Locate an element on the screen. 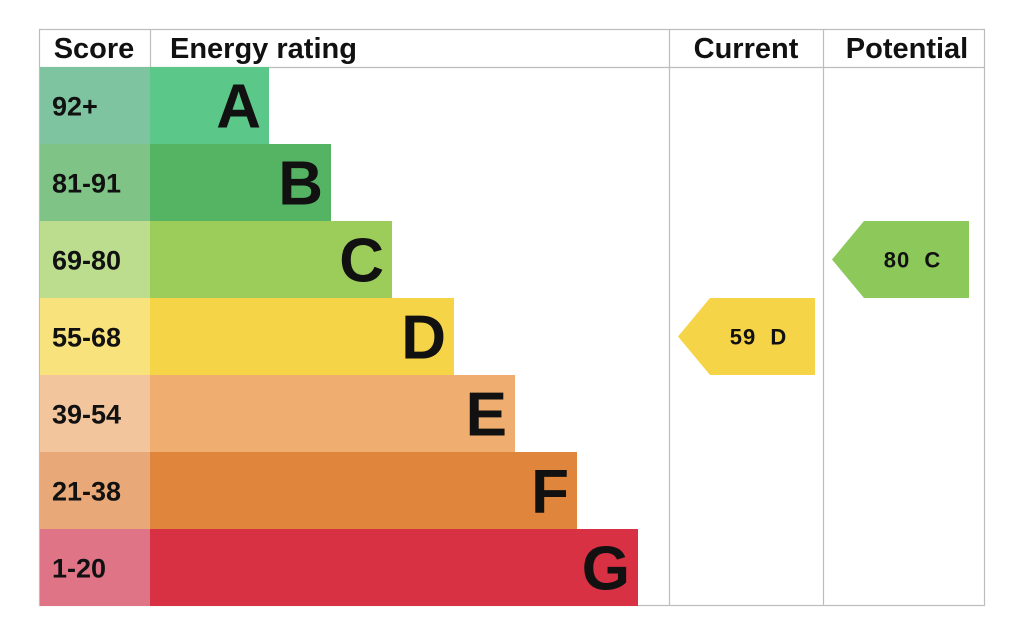 Image resolution: width=1024 pixels, height=636 pixels. header-energy-rating: Energy rating is located at coordinates (263, 49).